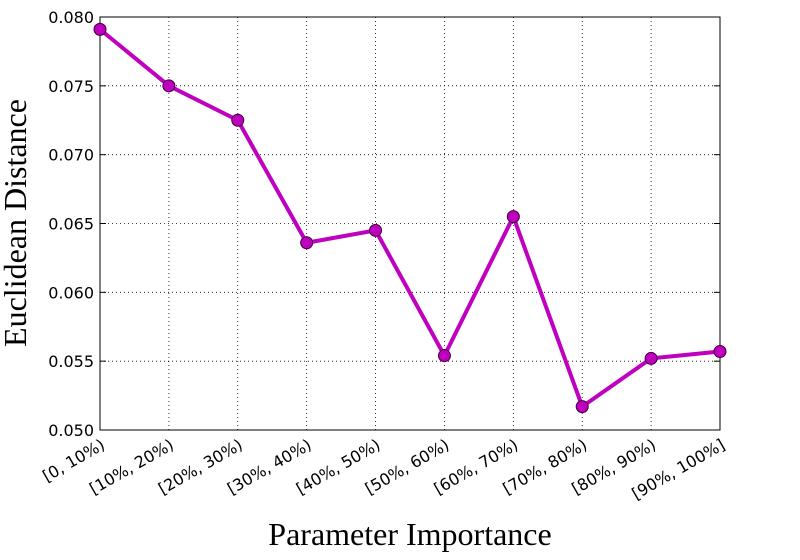  I want to click on y-tick-label: 0.065, so click(71, 224).